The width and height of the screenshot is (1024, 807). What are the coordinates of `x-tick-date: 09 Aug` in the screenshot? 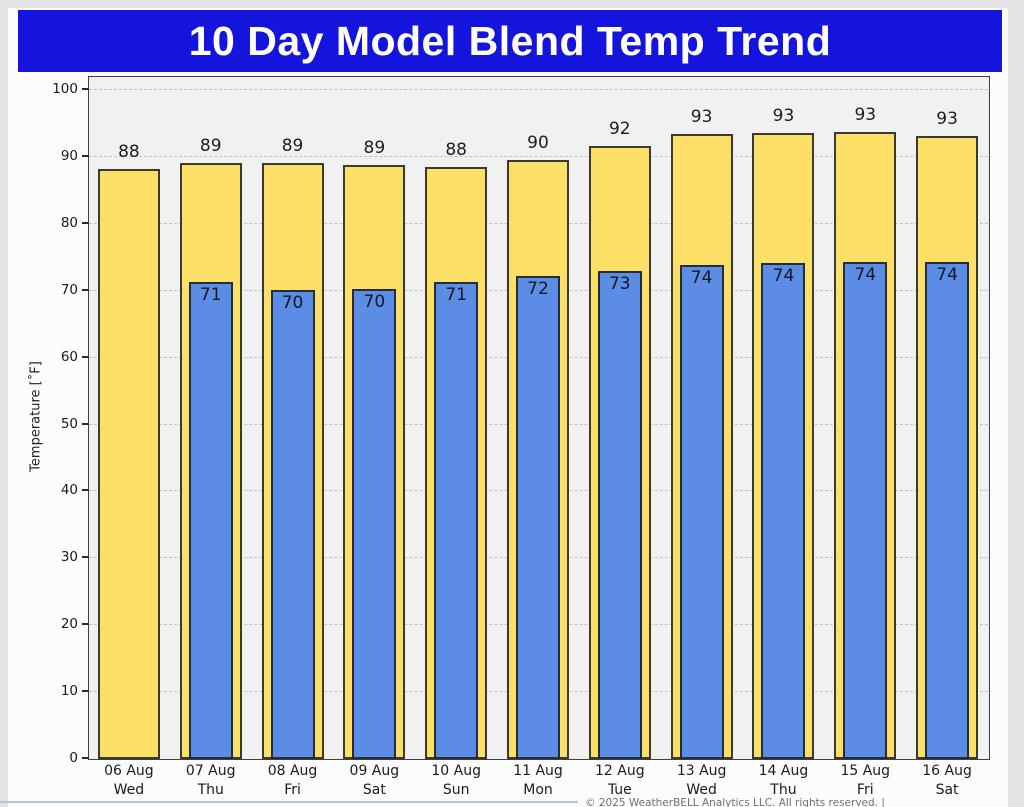 It's located at (374, 771).